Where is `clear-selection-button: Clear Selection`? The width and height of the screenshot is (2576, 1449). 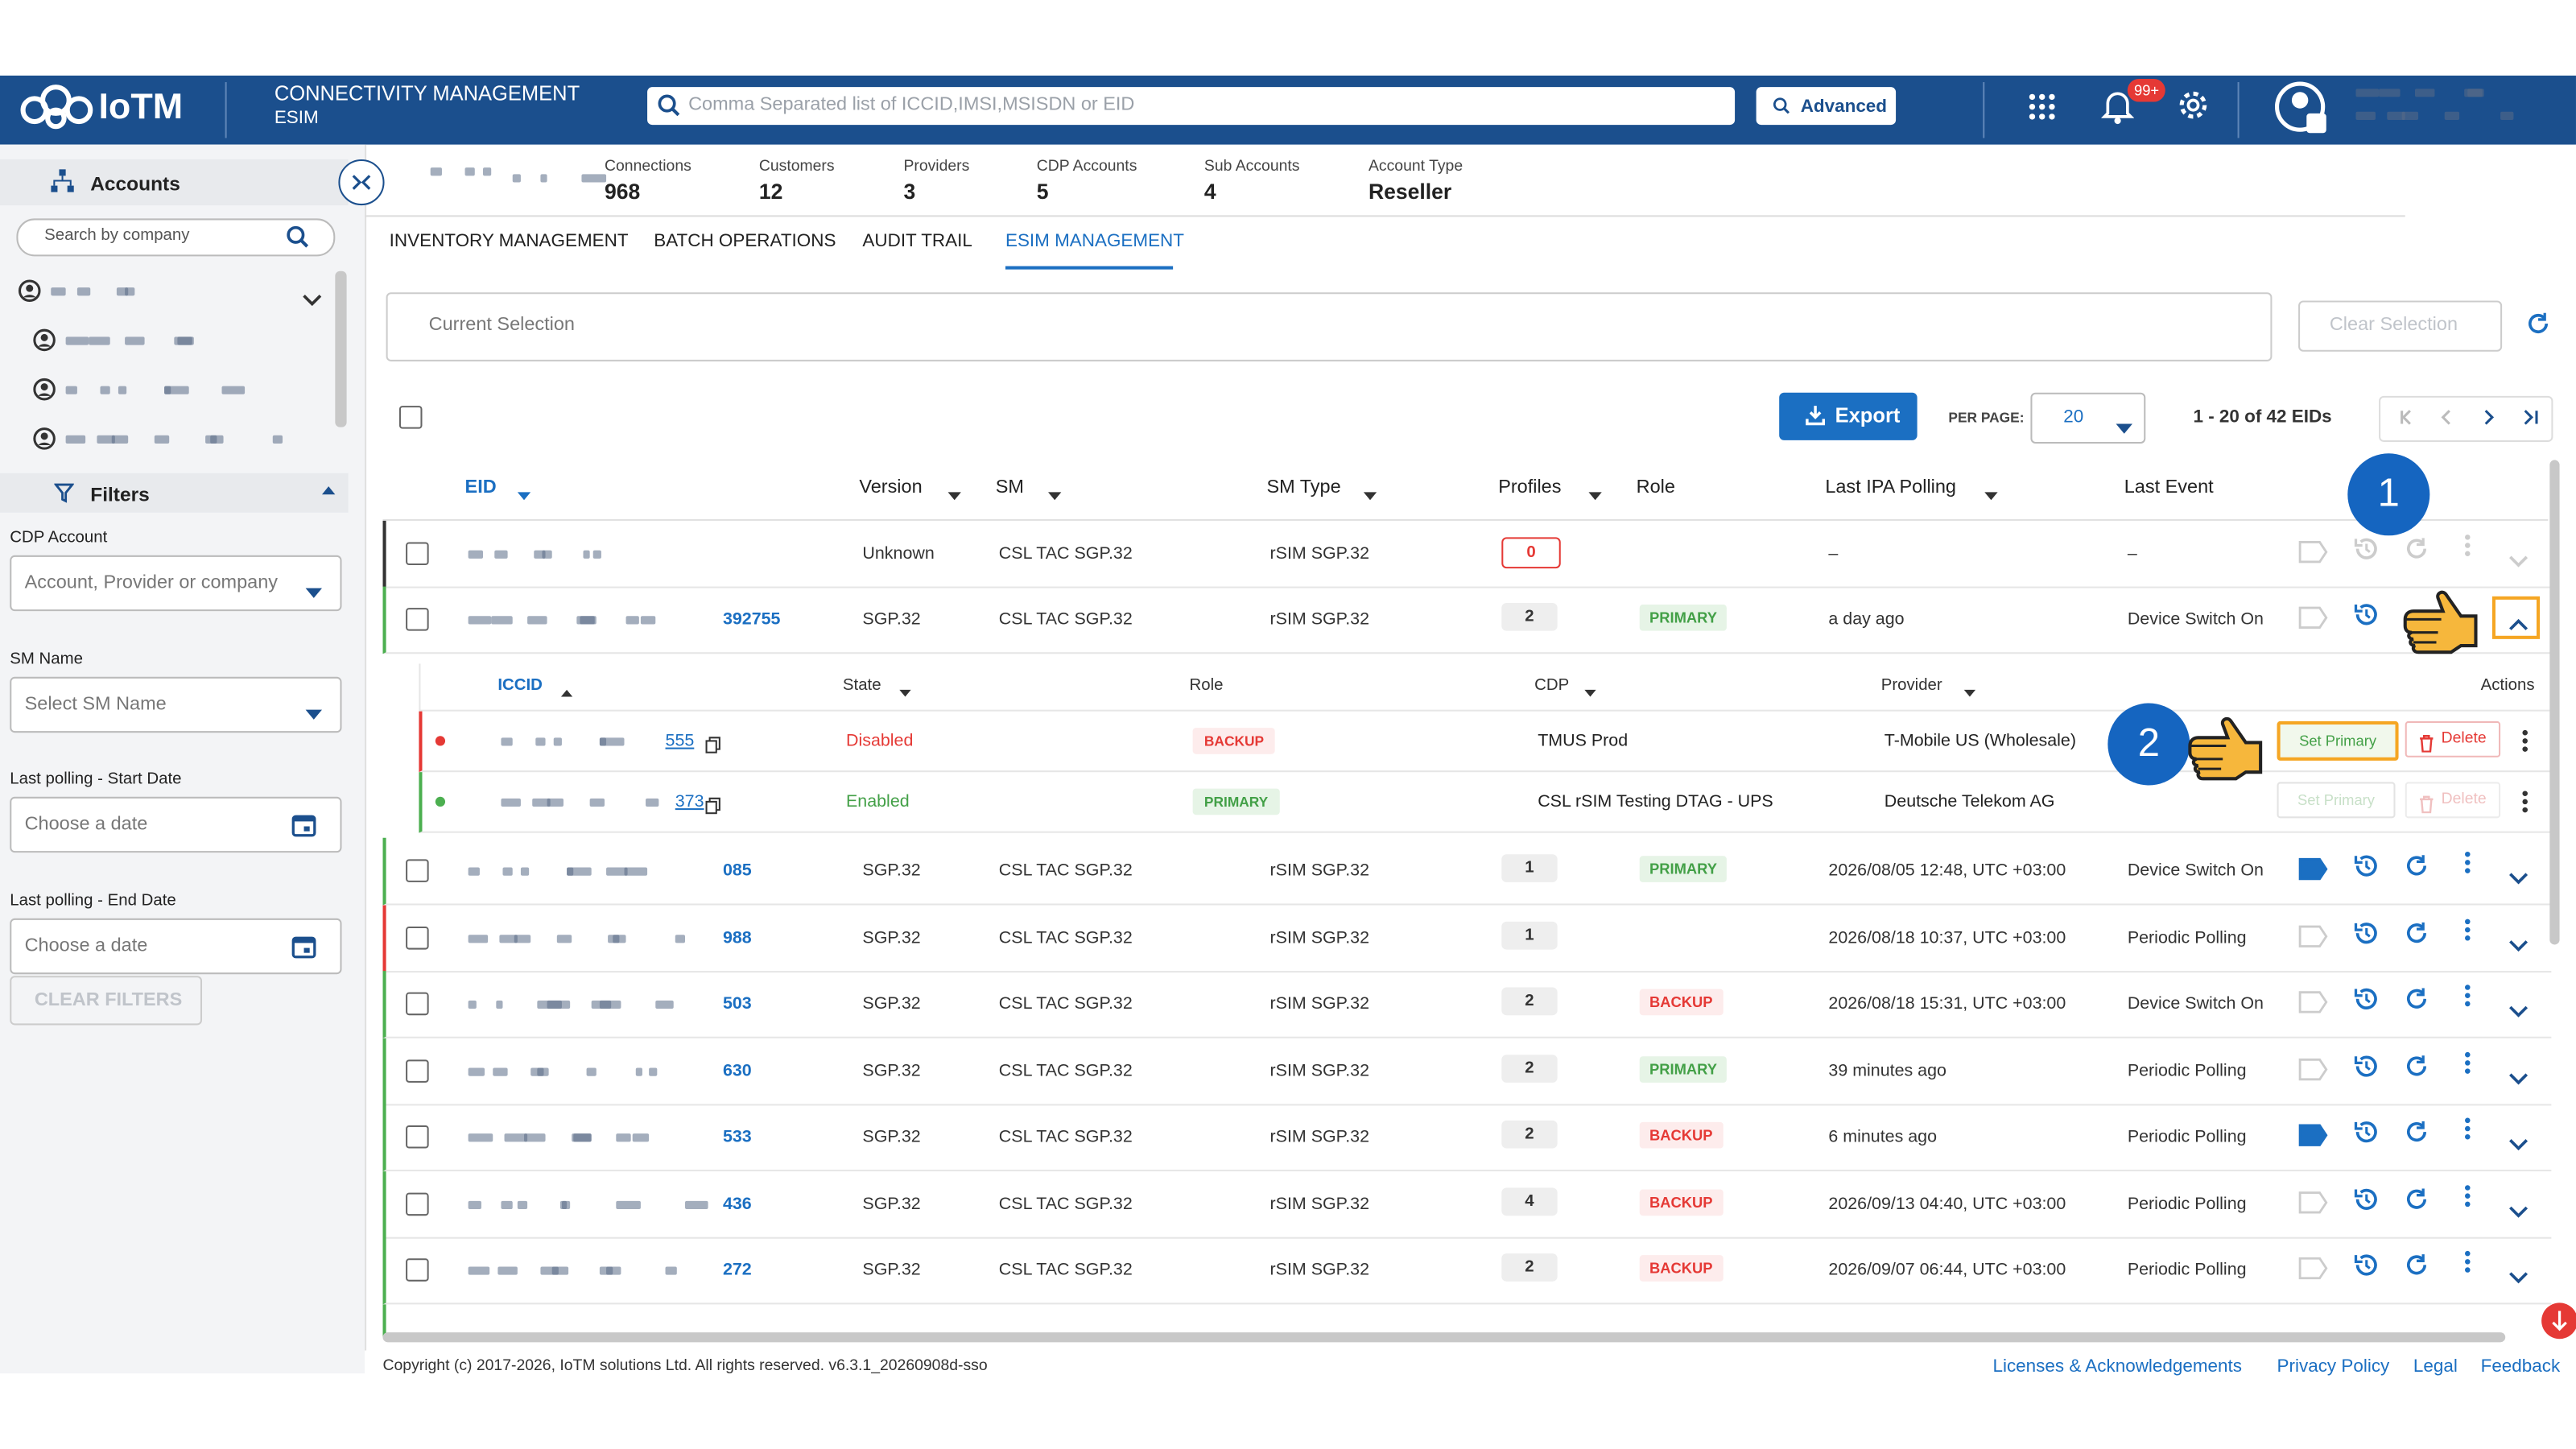 clear-selection-button: Clear Selection is located at coordinates (2400, 326).